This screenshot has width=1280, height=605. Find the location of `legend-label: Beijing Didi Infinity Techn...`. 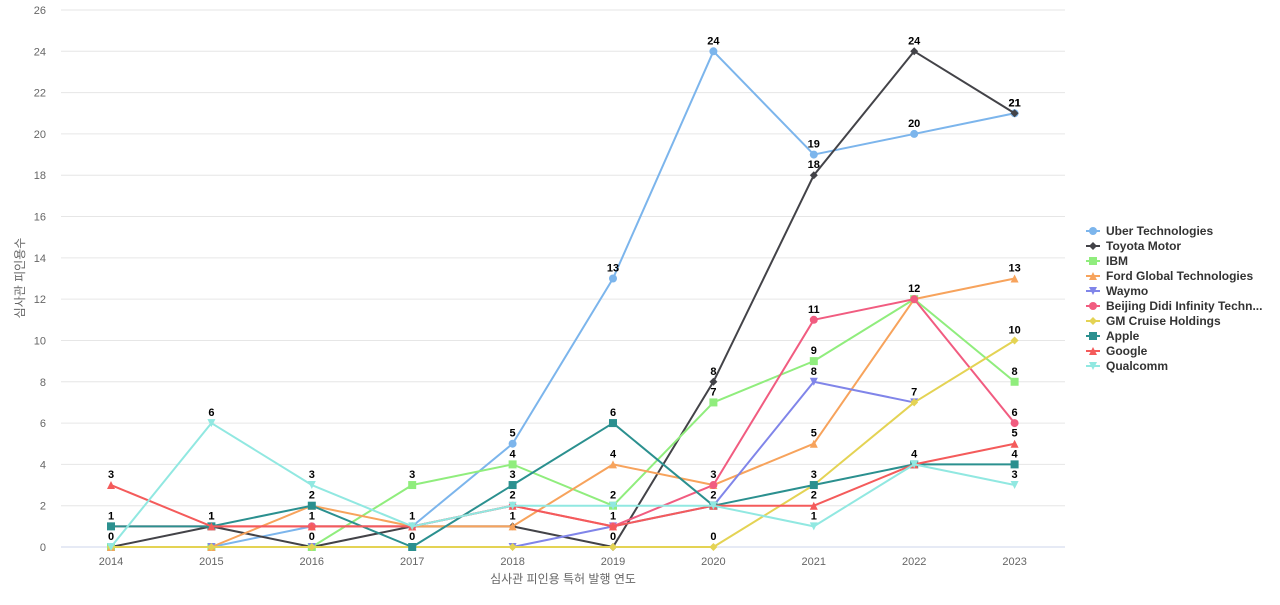

legend-label: Beijing Didi Infinity Techn... is located at coordinates (1184, 306).